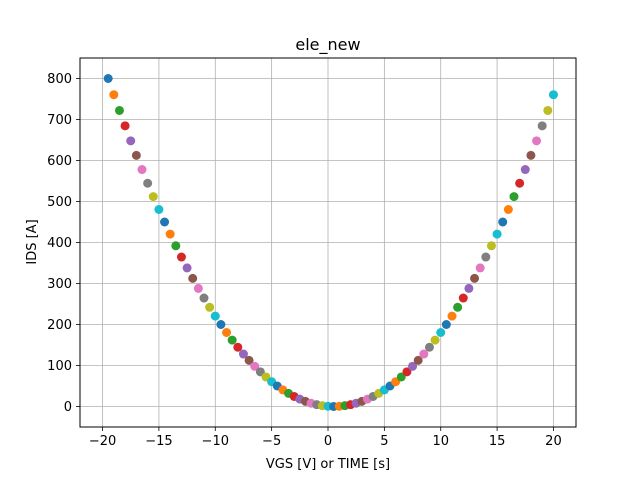 The image size is (640, 480). I want to click on x-tick-label: −20, so click(102, 441).